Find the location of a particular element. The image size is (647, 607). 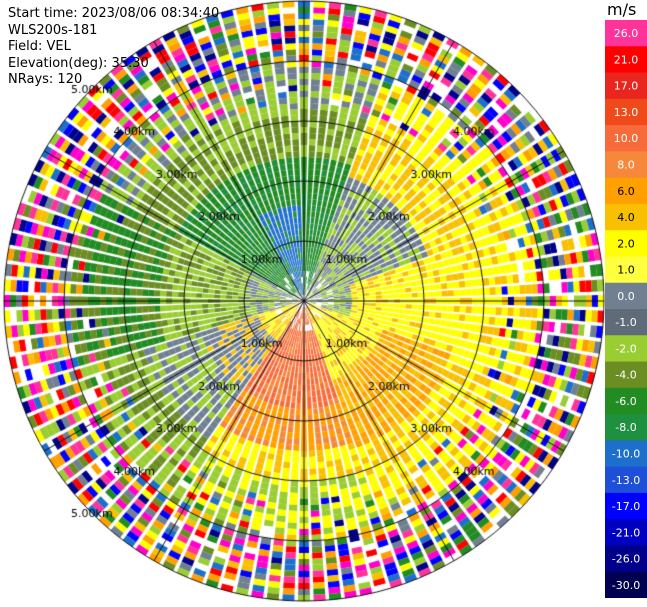

field-label: Field: VEL is located at coordinates (39, 46).